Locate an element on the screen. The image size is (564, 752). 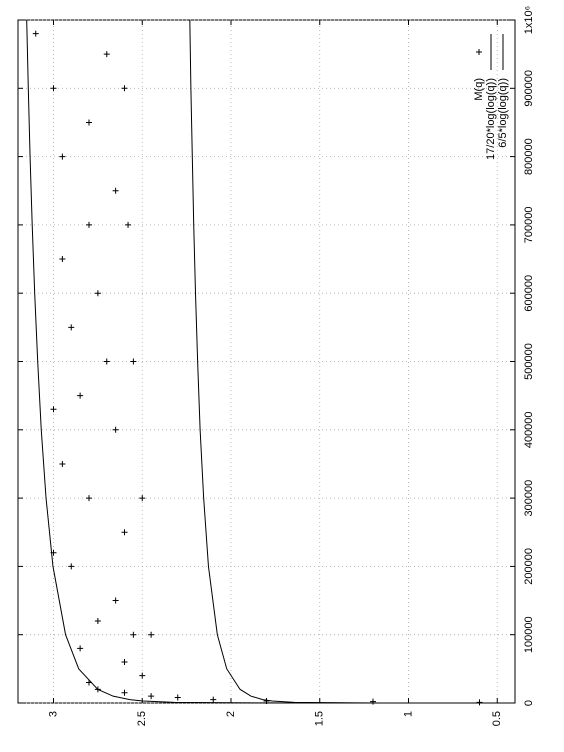
y-tick-label: 2 is located at coordinates (231, 714).